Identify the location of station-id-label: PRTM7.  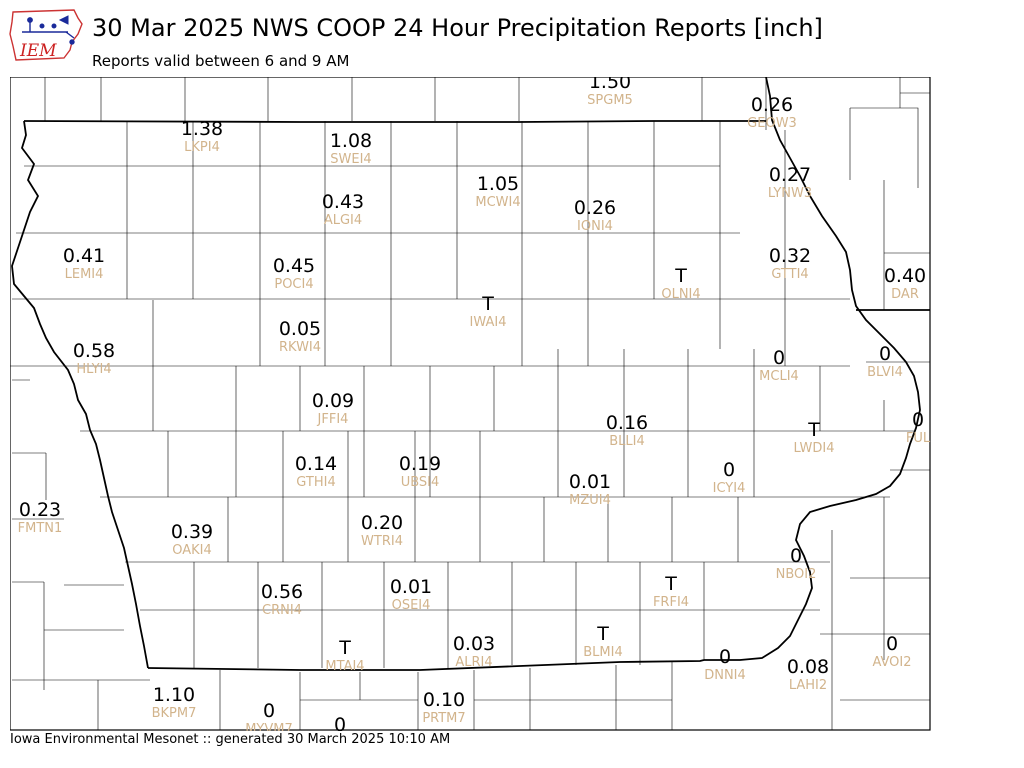
(443, 718).